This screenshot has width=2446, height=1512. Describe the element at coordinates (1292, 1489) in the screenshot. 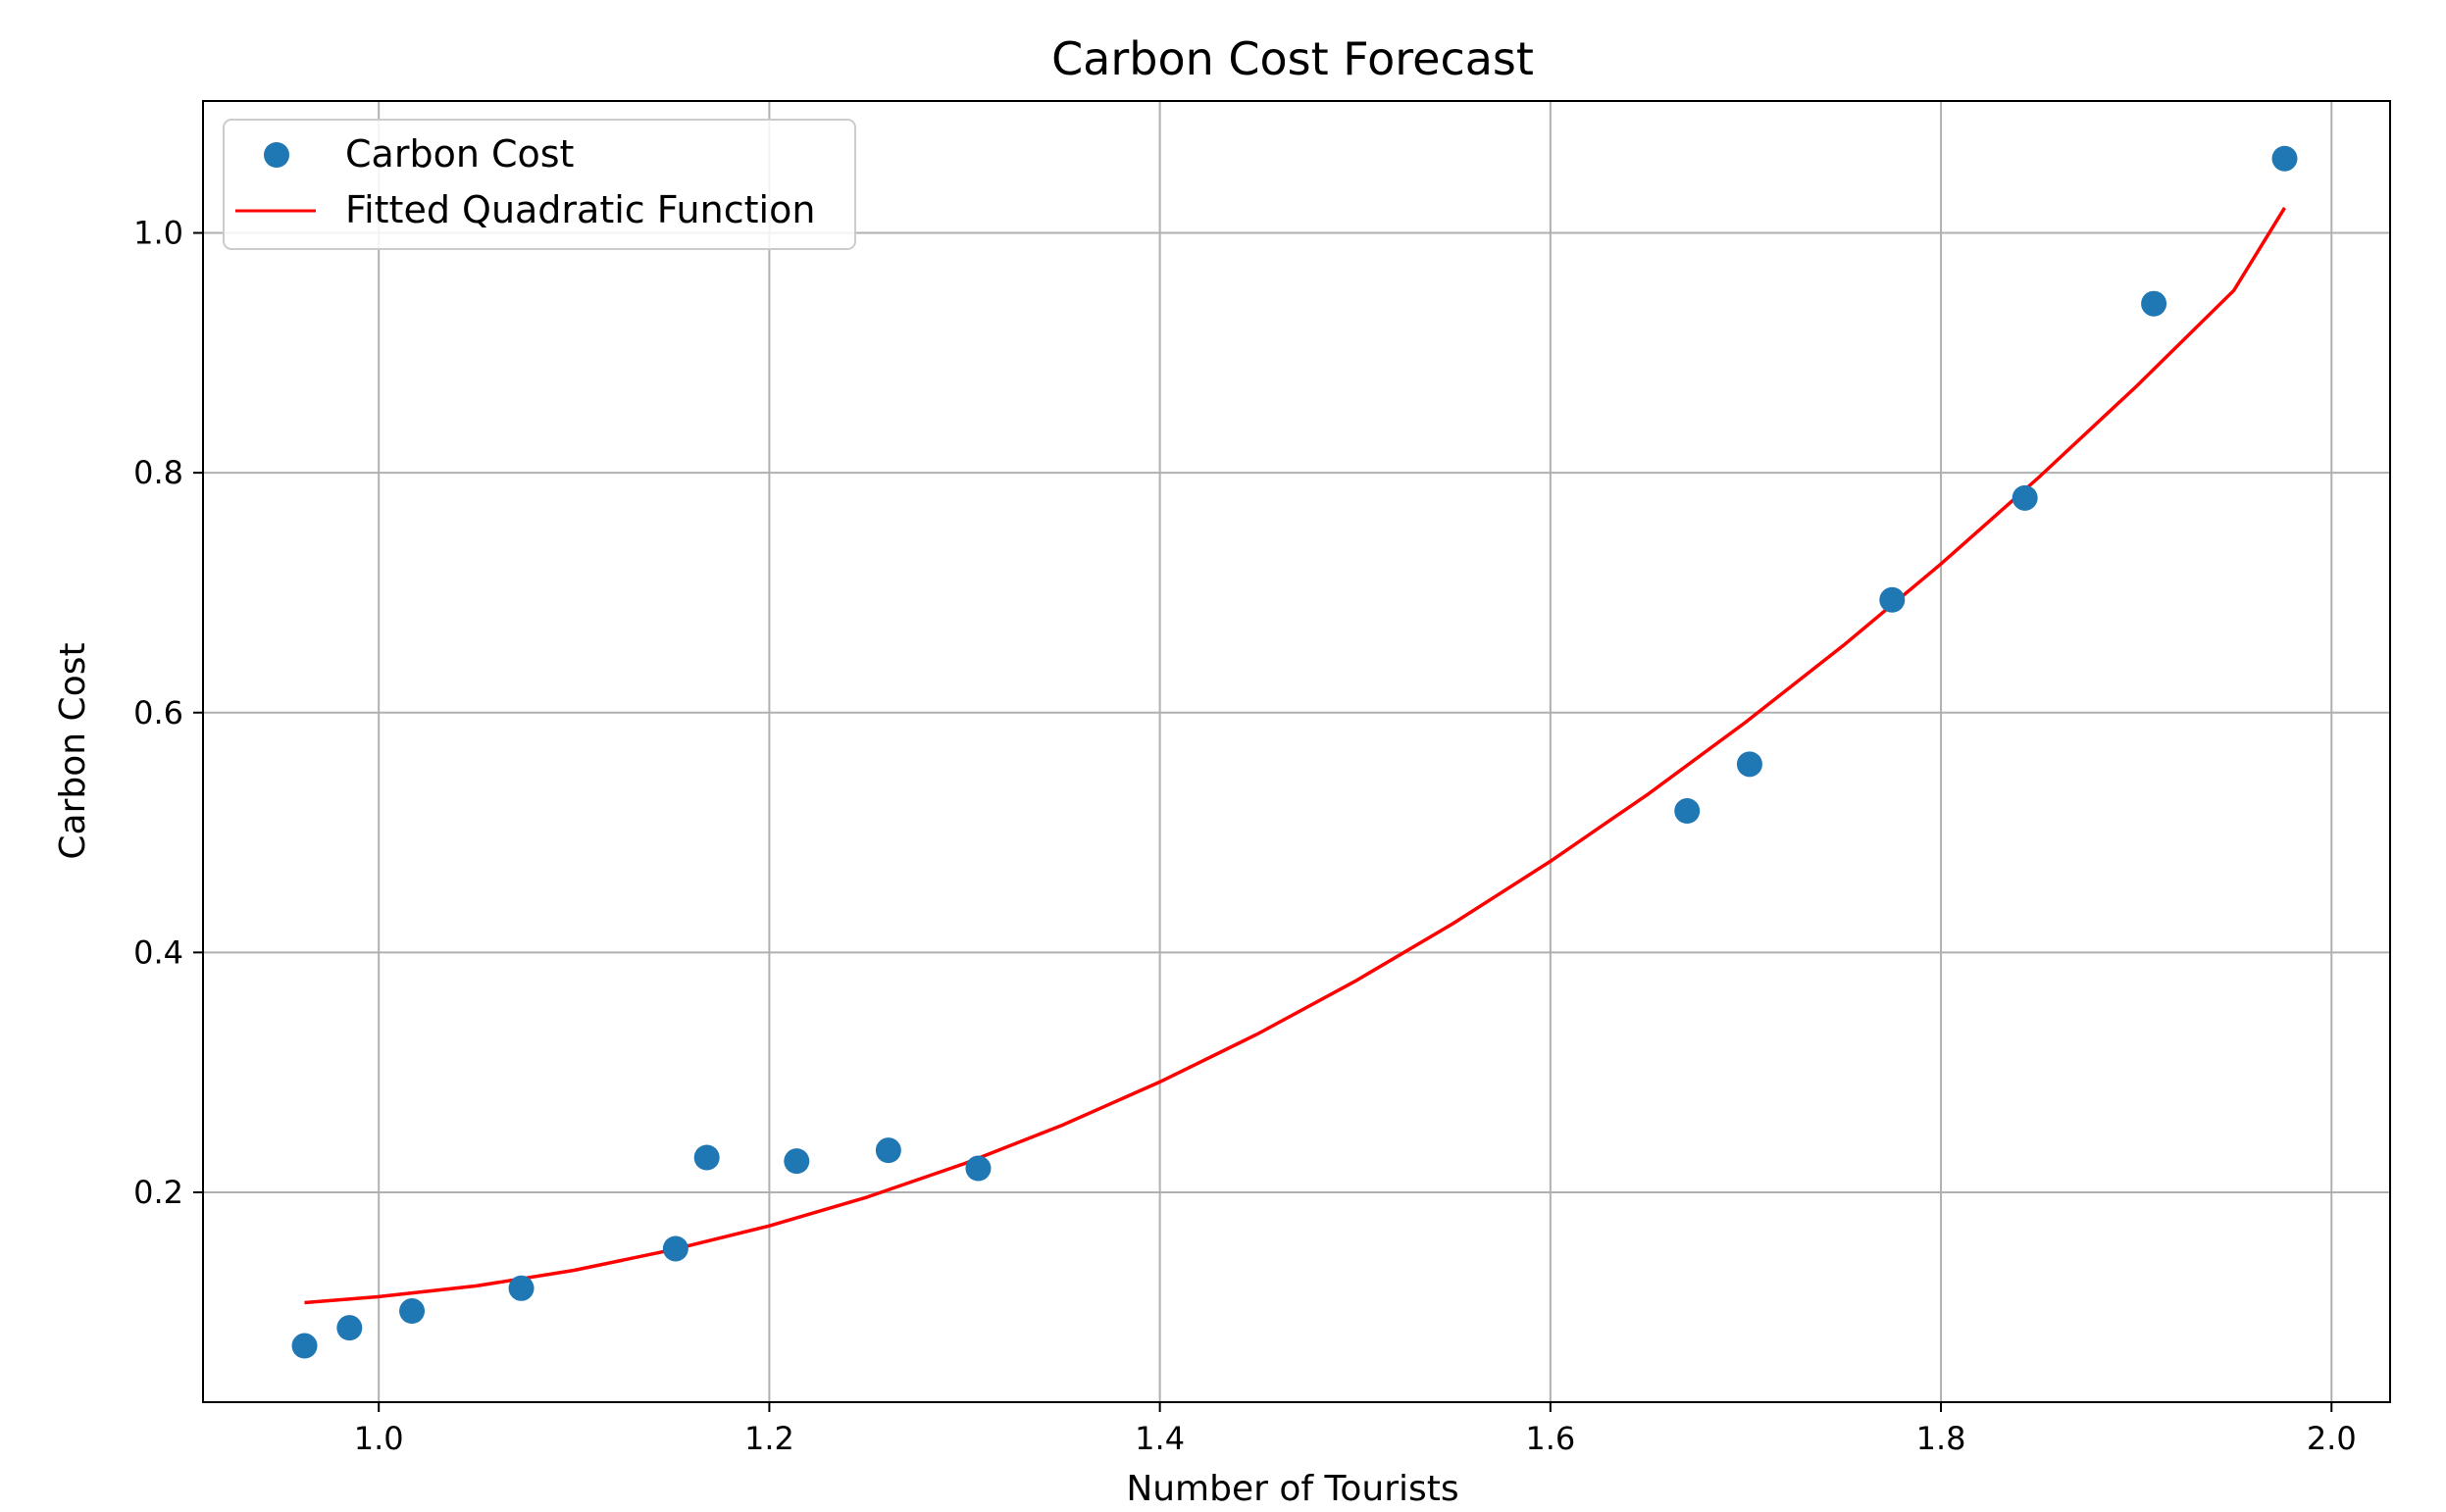

I see `x-axis-label: Number of Tourists` at that location.